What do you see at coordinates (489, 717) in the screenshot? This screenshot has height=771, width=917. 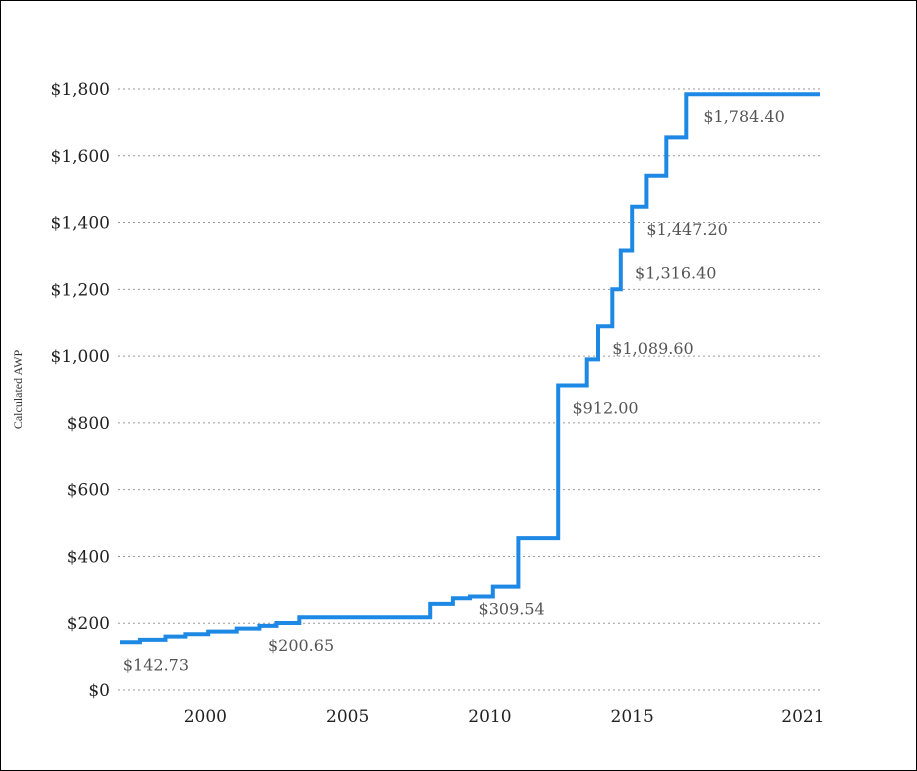 I see `x-tick-label: 2010` at bounding box center [489, 717].